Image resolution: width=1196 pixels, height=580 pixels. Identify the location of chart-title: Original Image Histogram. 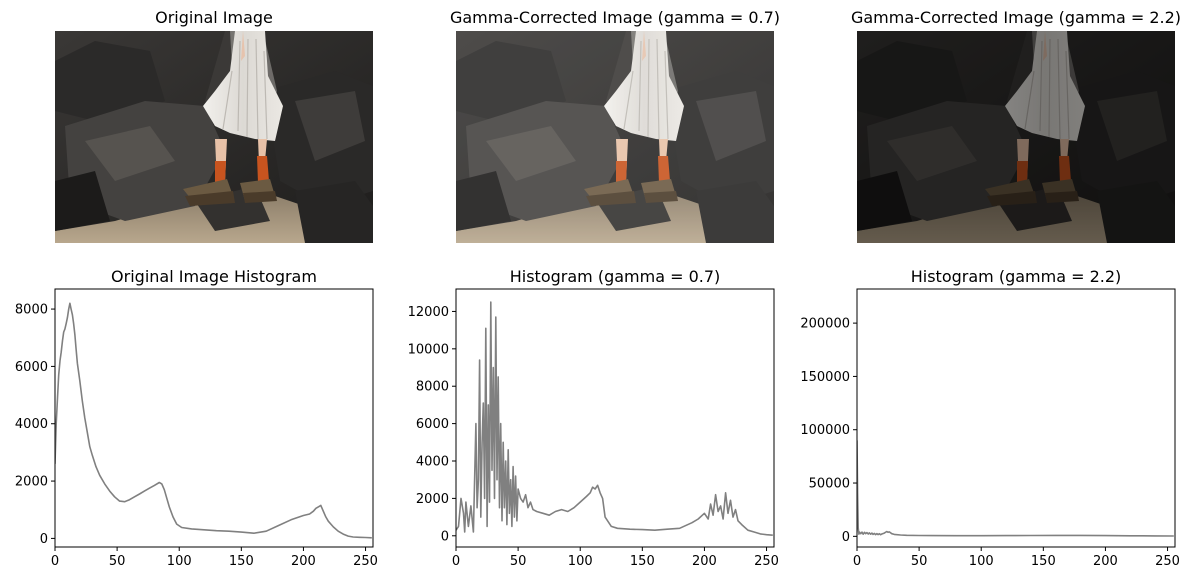
(214, 276).